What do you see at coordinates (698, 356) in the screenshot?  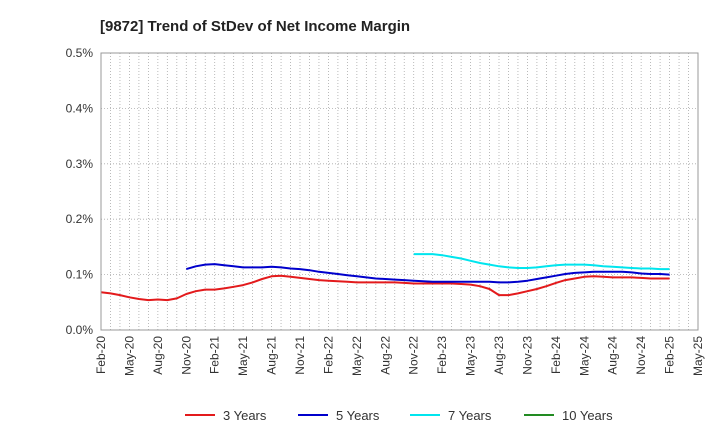 I see `x-tick-label: May-25` at bounding box center [698, 356].